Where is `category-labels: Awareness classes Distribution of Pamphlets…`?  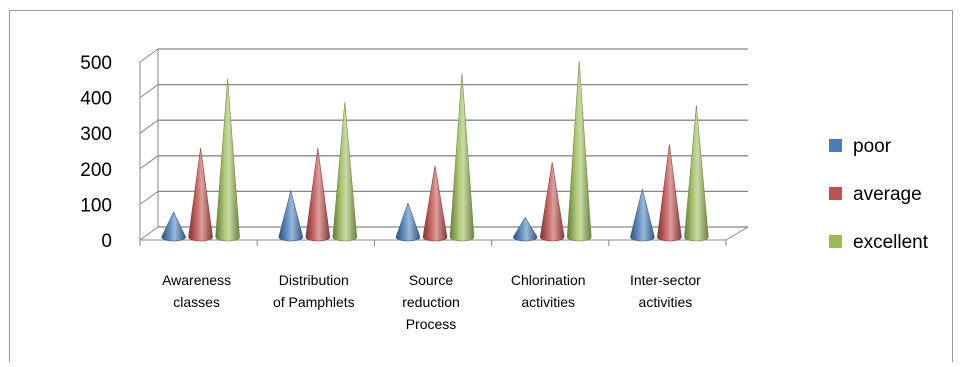
category-labels: Awareness classes Distribution of Pamphlets… is located at coordinates (431, 302).